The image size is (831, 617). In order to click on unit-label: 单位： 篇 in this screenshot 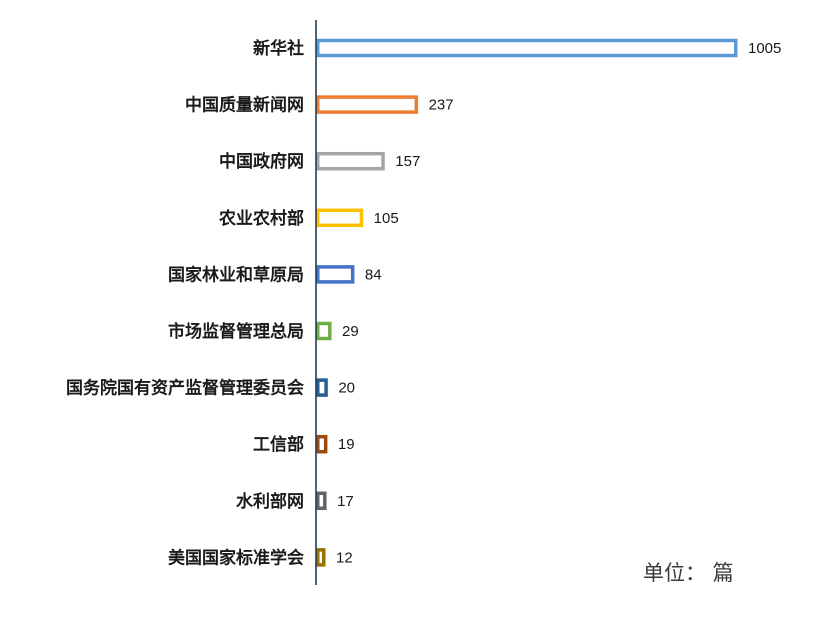, I will do `click(688, 573)`.